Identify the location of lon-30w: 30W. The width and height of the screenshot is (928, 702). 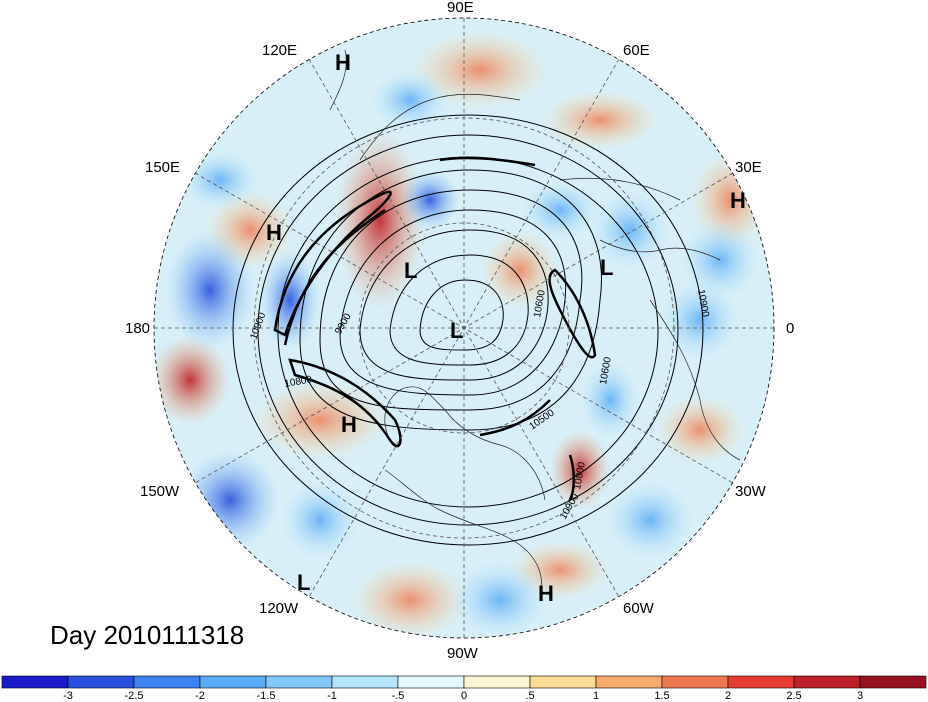
(751, 491).